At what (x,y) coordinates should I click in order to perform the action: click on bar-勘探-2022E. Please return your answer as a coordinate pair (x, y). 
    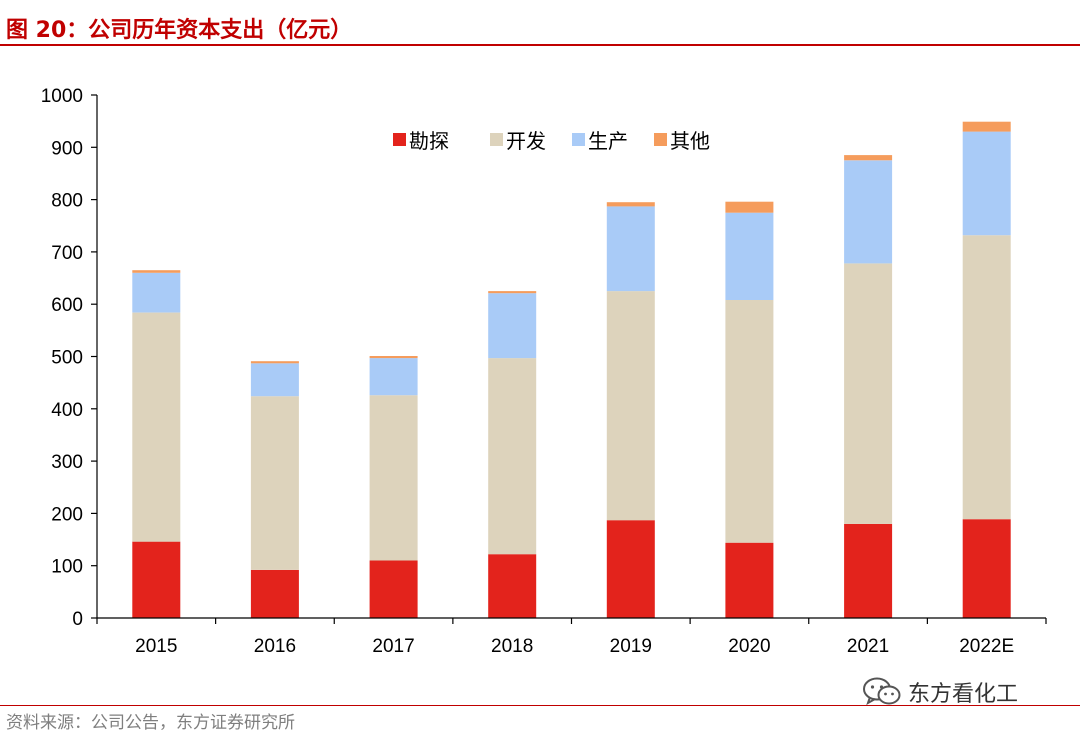
    Looking at the image, I should click on (986, 568).